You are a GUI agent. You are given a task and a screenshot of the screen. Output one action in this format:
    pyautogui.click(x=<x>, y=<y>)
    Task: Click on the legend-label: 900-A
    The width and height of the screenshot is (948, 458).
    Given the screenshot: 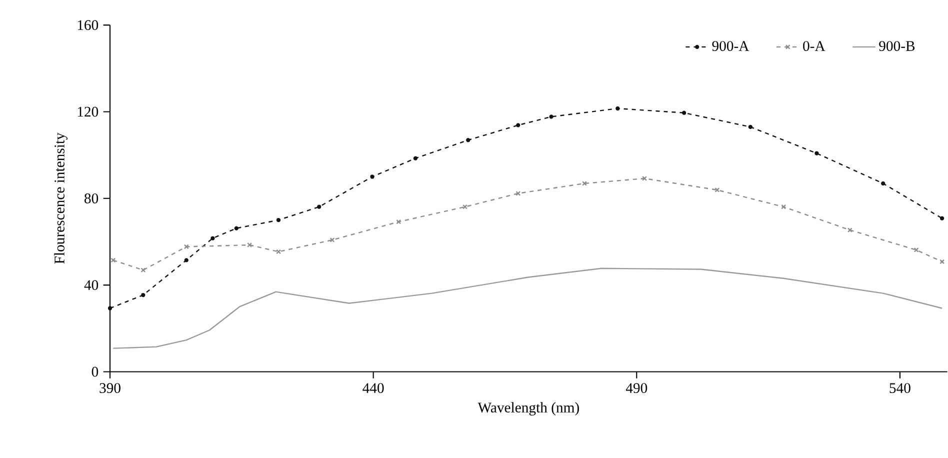 What is the action you would take?
    pyautogui.click(x=731, y=46)
    